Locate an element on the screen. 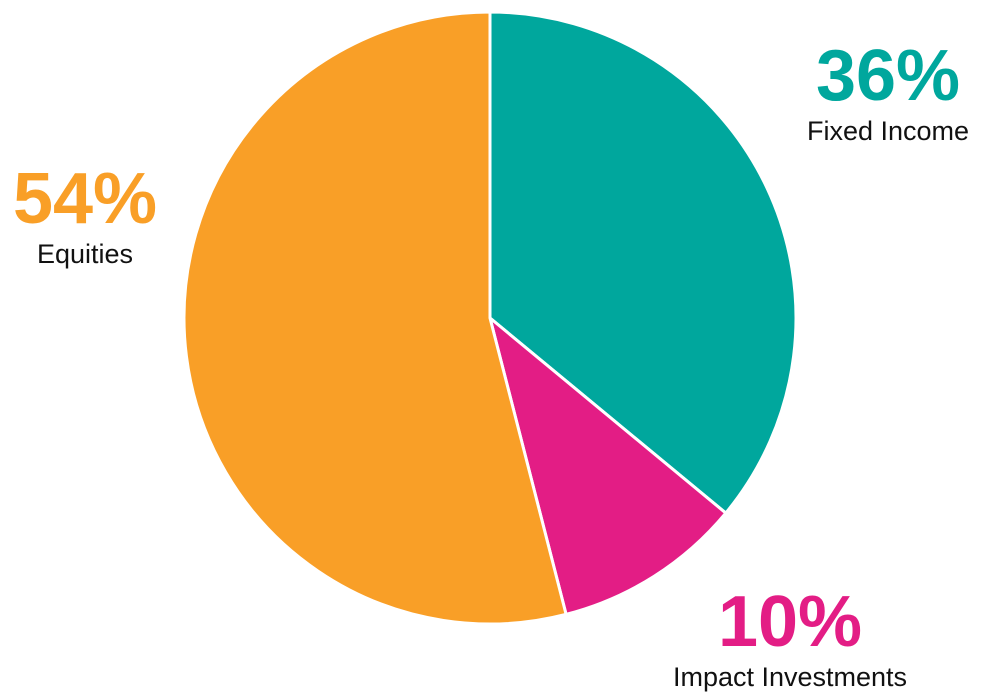  slice-label-fixed-income: 36% Fixed Income is located at coordinates (885, 94).